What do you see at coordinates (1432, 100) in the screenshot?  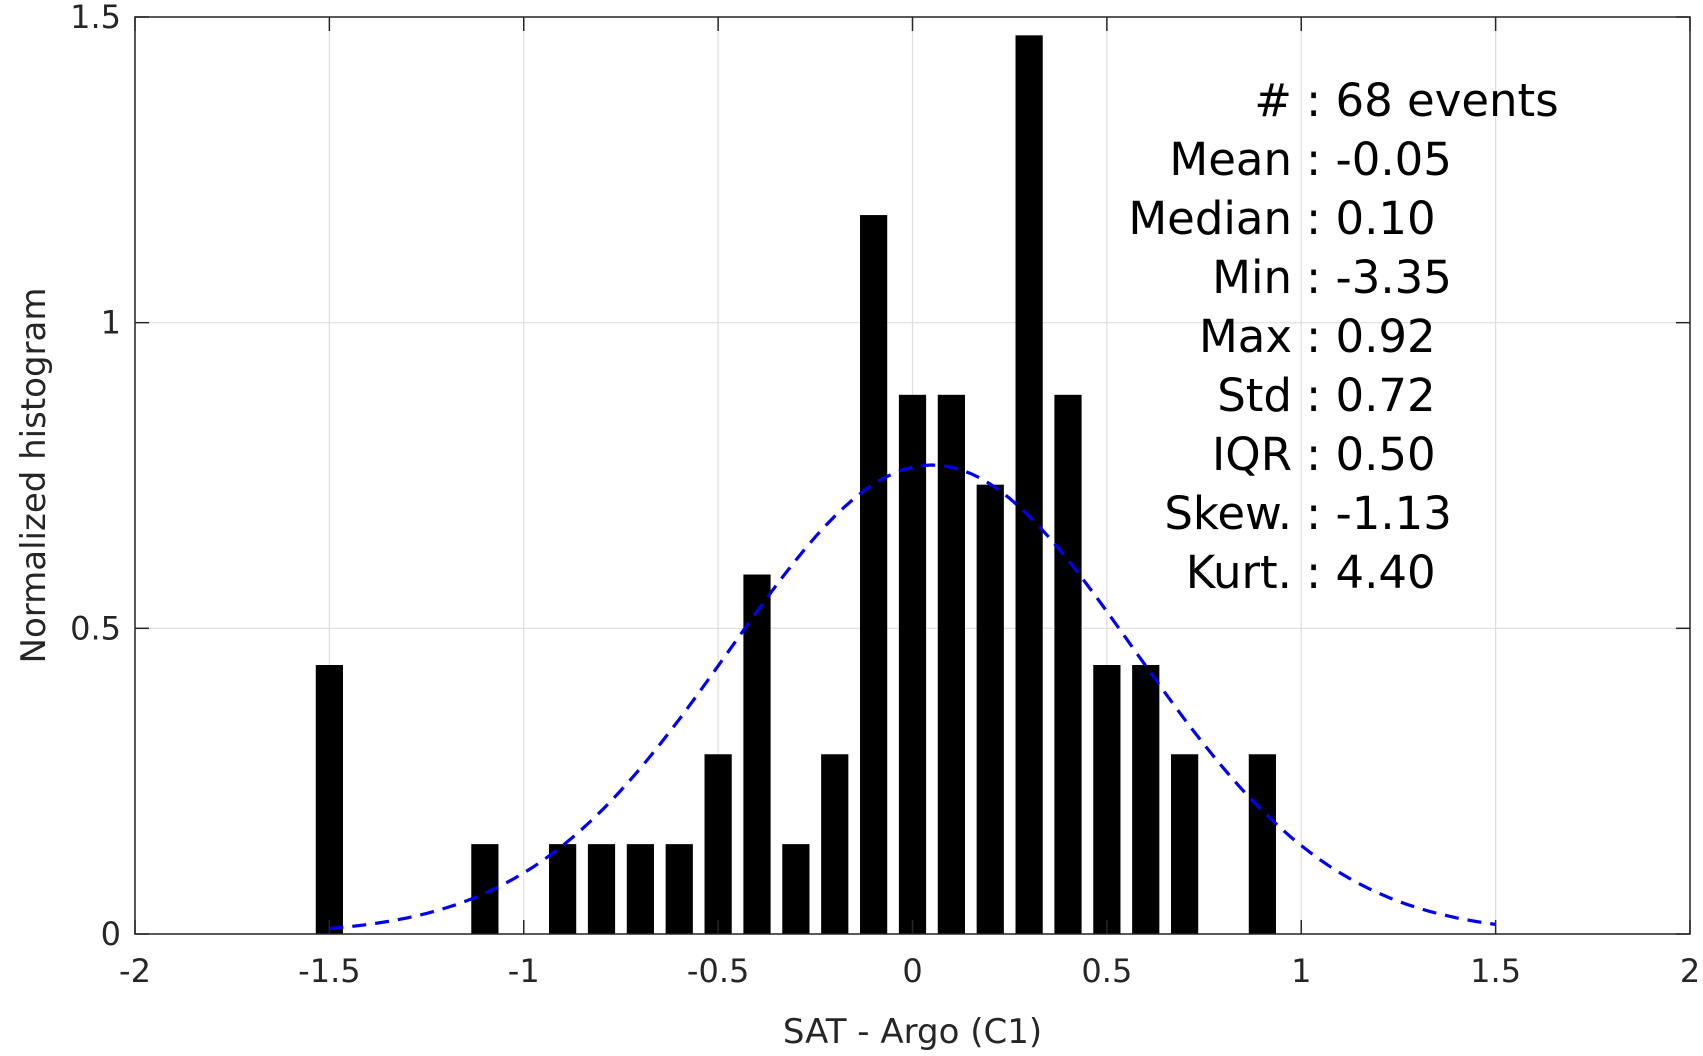 I see `stat-value: : 68 events` at bounding box center [1432, 100].